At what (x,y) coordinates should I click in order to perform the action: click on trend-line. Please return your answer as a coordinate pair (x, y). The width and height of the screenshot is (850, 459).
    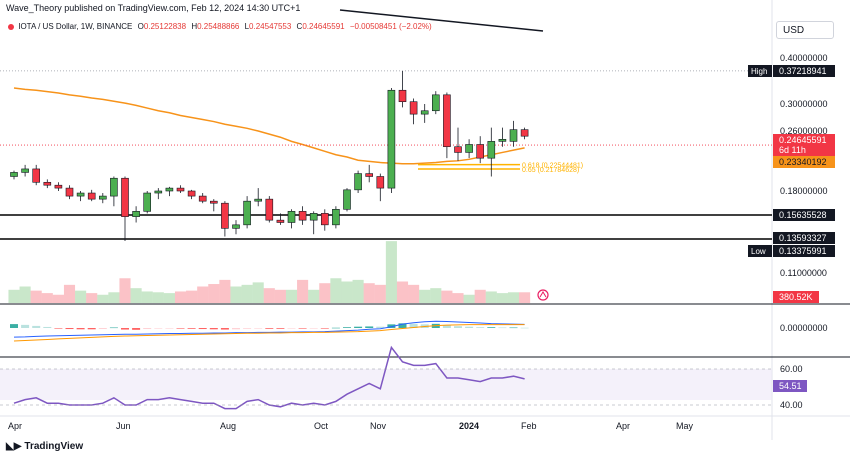
    Looking at the image, I should click on (441, 20).